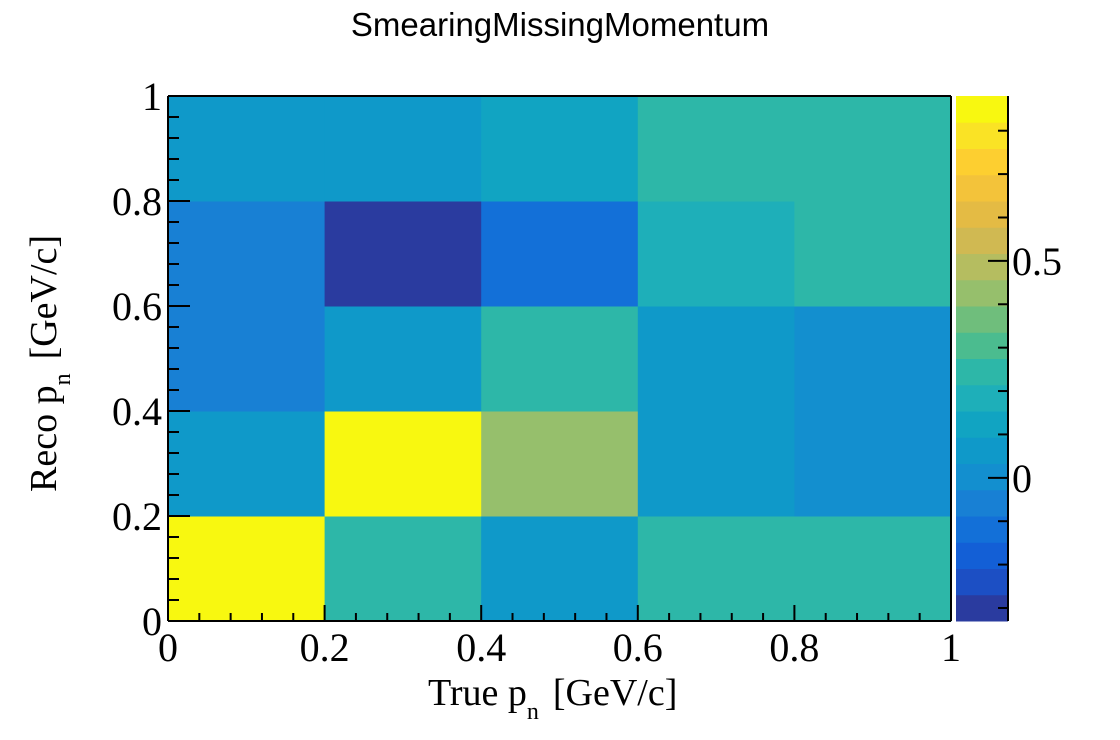 The image size is (1120, 740). Describe the element at coordinates (873, 359) in the screenshot. I see `heatmap-cell-r2-c4` at that location.